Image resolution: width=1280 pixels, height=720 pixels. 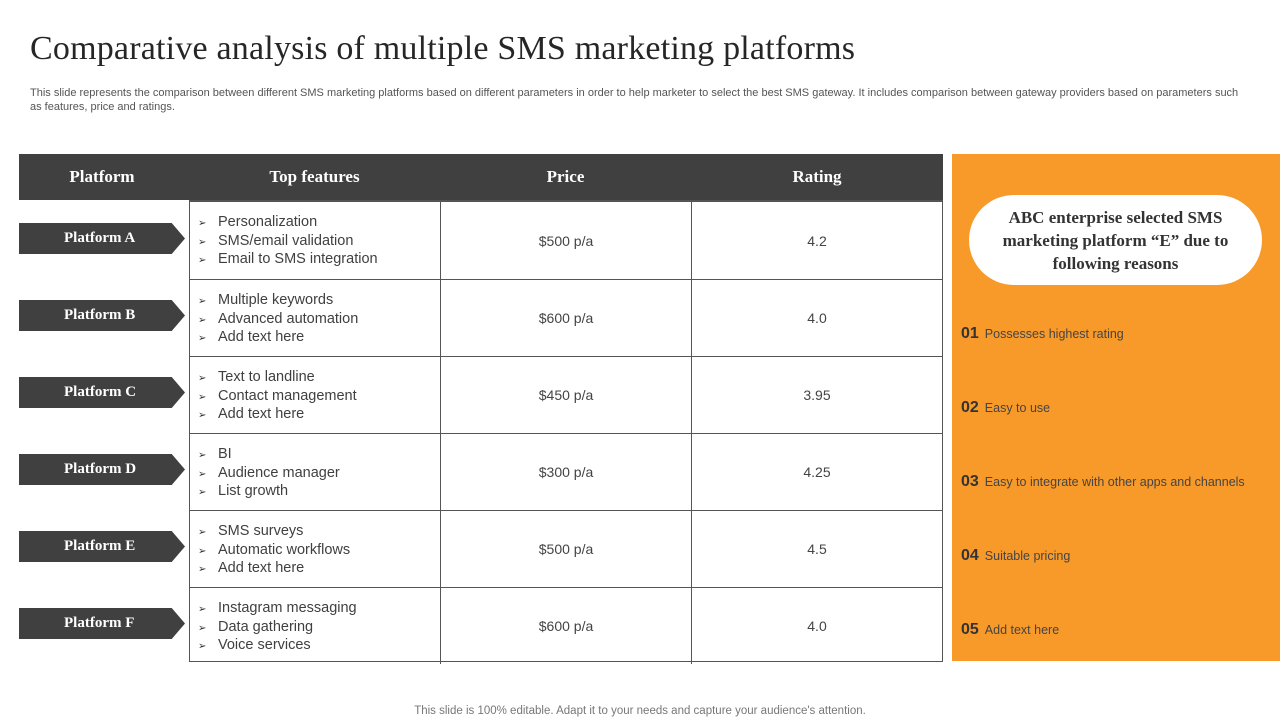 I want to click on reason-item: 02 Easy to use, so click(x=1005, y=408).